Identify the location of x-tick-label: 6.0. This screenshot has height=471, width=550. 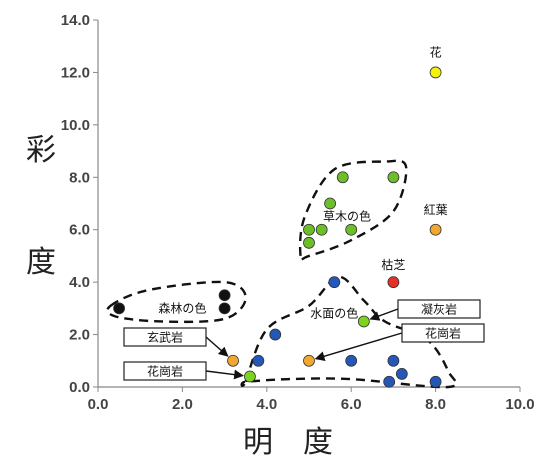
(351, 404).